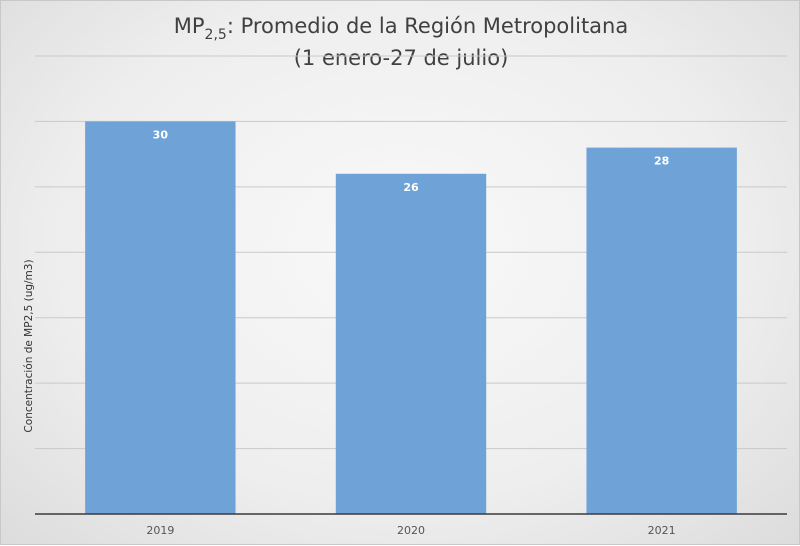 This screenshot has width=800, height=546. Describe the element at coordinates (411, 187) in the screenshot. I see `data-label-2020: 26` at that location.